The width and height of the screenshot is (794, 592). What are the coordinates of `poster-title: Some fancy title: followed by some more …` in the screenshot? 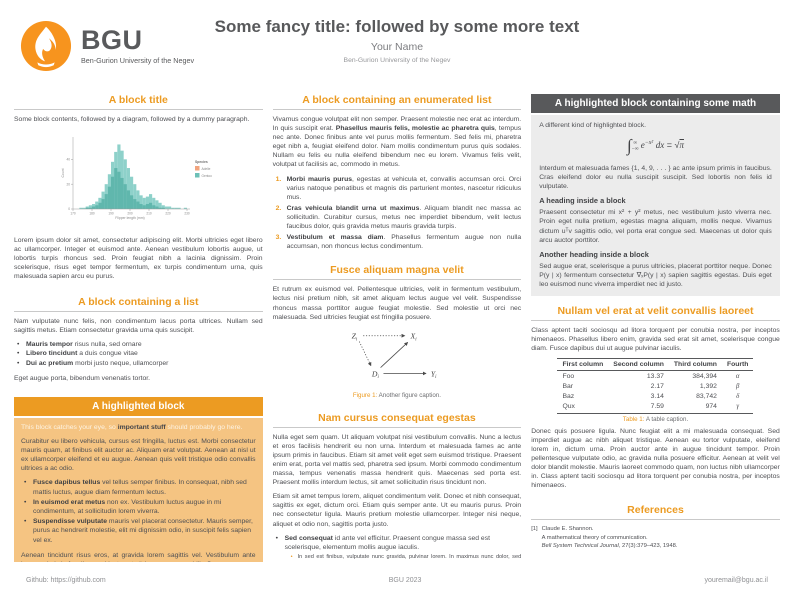 It's located at (397, 26).